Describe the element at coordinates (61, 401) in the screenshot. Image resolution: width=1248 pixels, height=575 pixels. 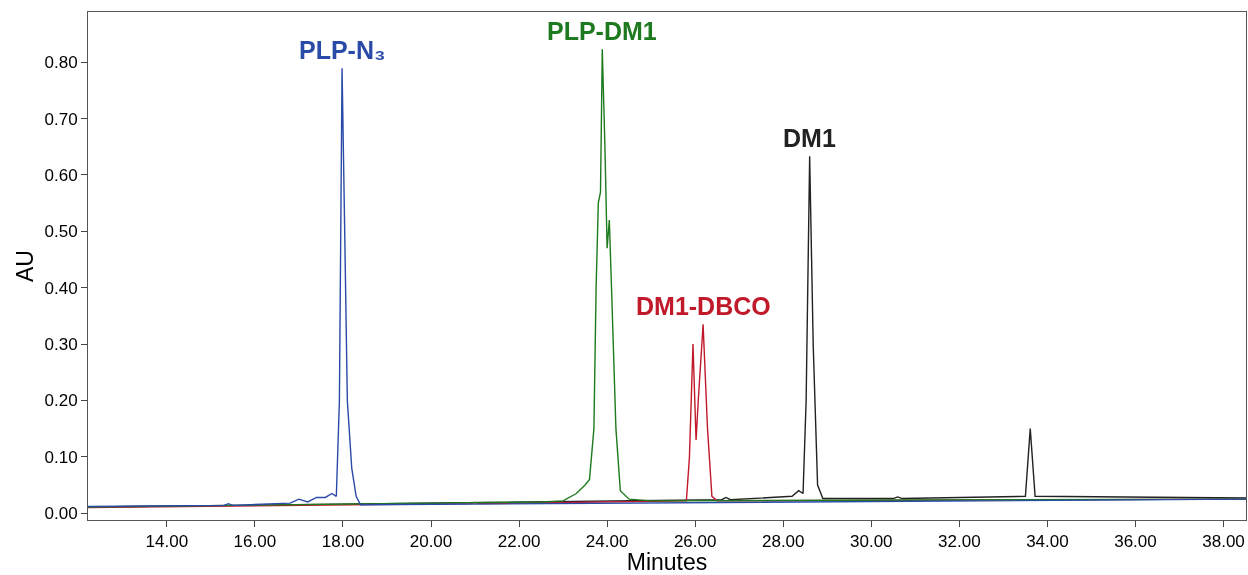
I see `y-tick-label: 0.20` at that location.